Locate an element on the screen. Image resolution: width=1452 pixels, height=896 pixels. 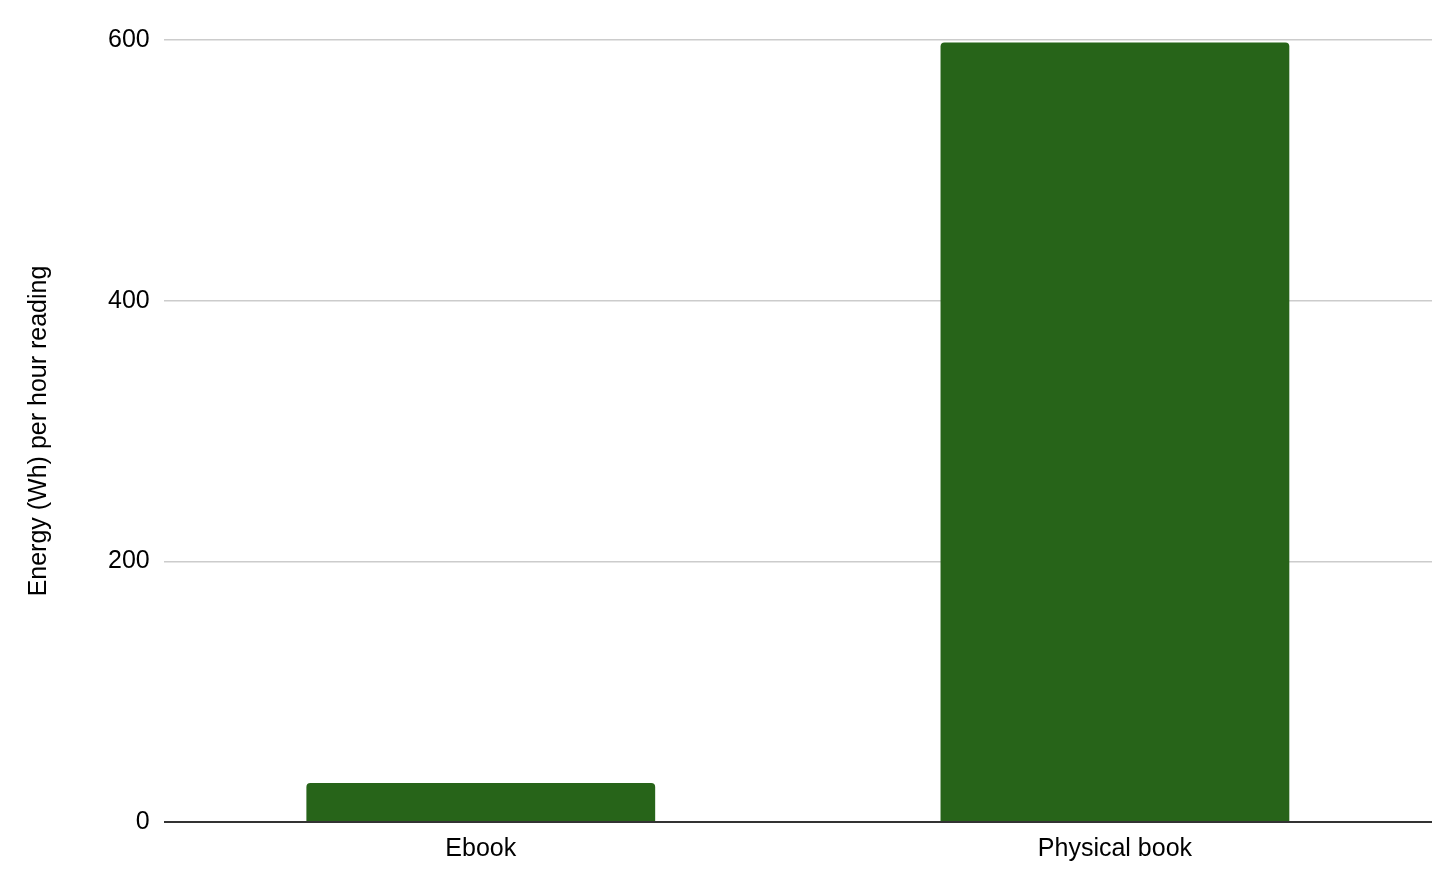
y-tick-label: 0 is located at coordinates (142, 819).